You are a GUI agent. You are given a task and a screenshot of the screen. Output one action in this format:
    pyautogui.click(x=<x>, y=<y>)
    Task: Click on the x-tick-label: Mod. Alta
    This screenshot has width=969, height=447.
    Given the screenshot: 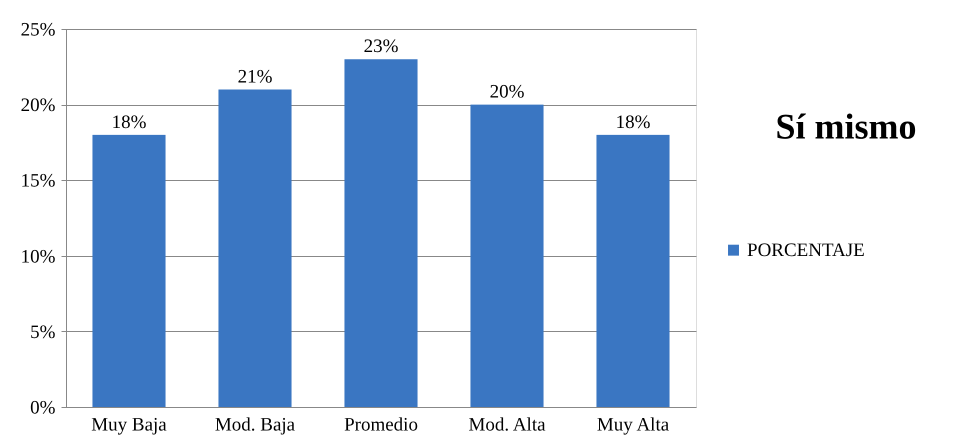 What is the action you would take?
    pyautogui.click(x=507, y=425)
    